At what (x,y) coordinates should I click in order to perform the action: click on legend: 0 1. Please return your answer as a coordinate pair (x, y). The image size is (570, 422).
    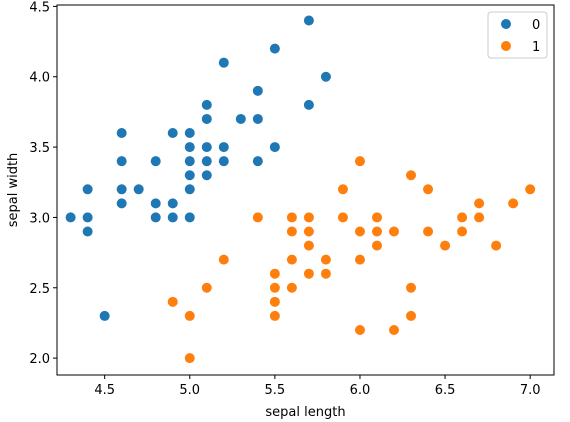
    Looking at the image, I should click on (517, 35).